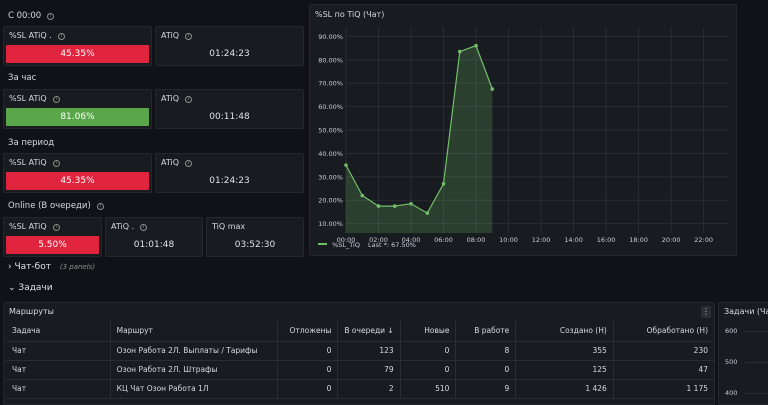  Describe the element at coordinates (346, 245) in the screenshot. I see `legend-series-name: %SL_TiQ` at that location.